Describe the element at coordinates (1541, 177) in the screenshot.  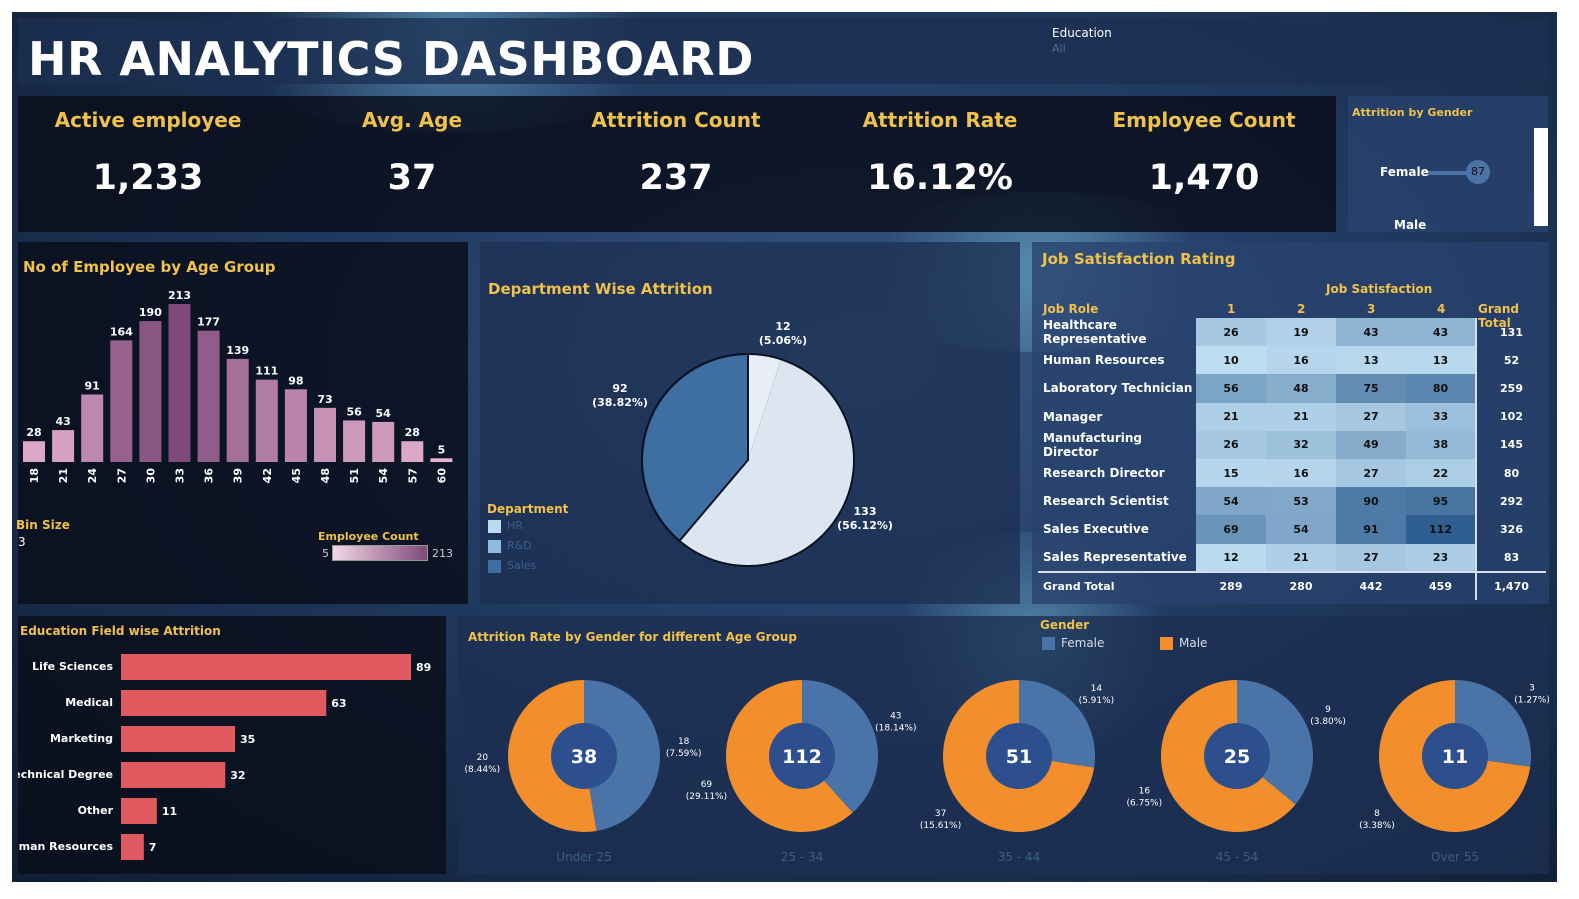
I see `scrollbar` at that location.